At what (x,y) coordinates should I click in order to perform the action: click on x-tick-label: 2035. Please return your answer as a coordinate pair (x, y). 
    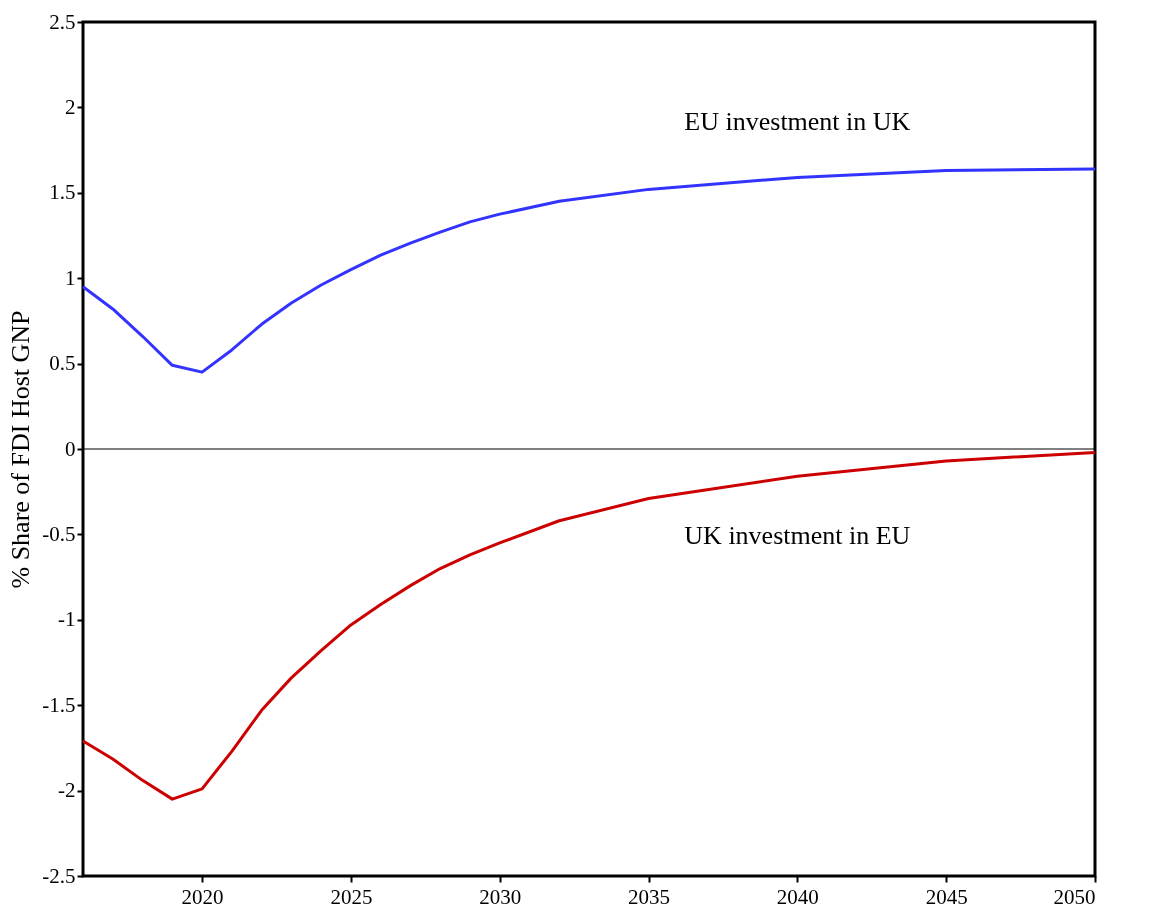
    Looking at the image, I should click on (649, 896).